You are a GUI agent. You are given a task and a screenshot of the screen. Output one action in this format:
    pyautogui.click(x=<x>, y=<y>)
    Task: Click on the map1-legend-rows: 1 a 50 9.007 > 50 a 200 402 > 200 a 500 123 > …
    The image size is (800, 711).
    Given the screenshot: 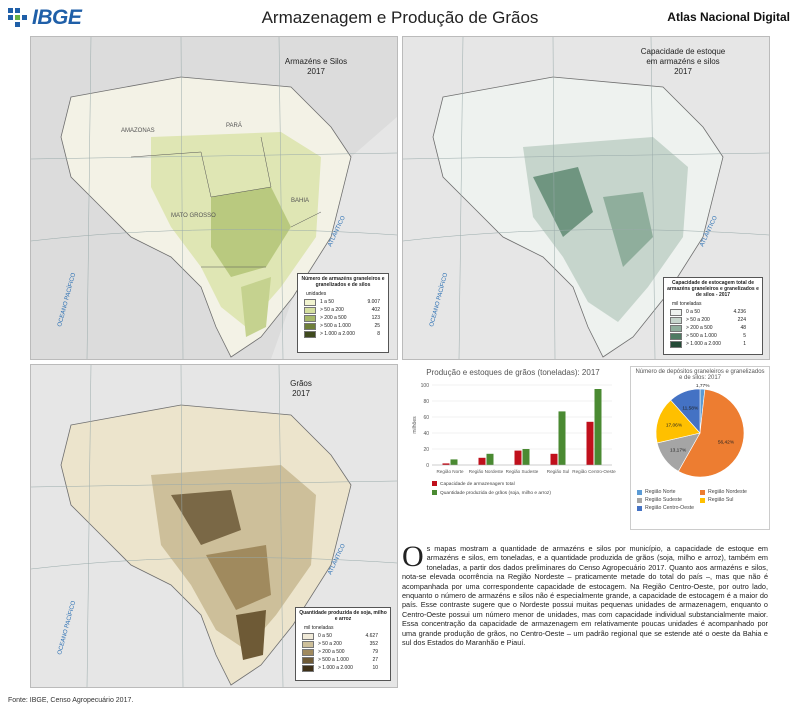 What is the action you would take?
    pyautogui.click(x=343, y=318)
    